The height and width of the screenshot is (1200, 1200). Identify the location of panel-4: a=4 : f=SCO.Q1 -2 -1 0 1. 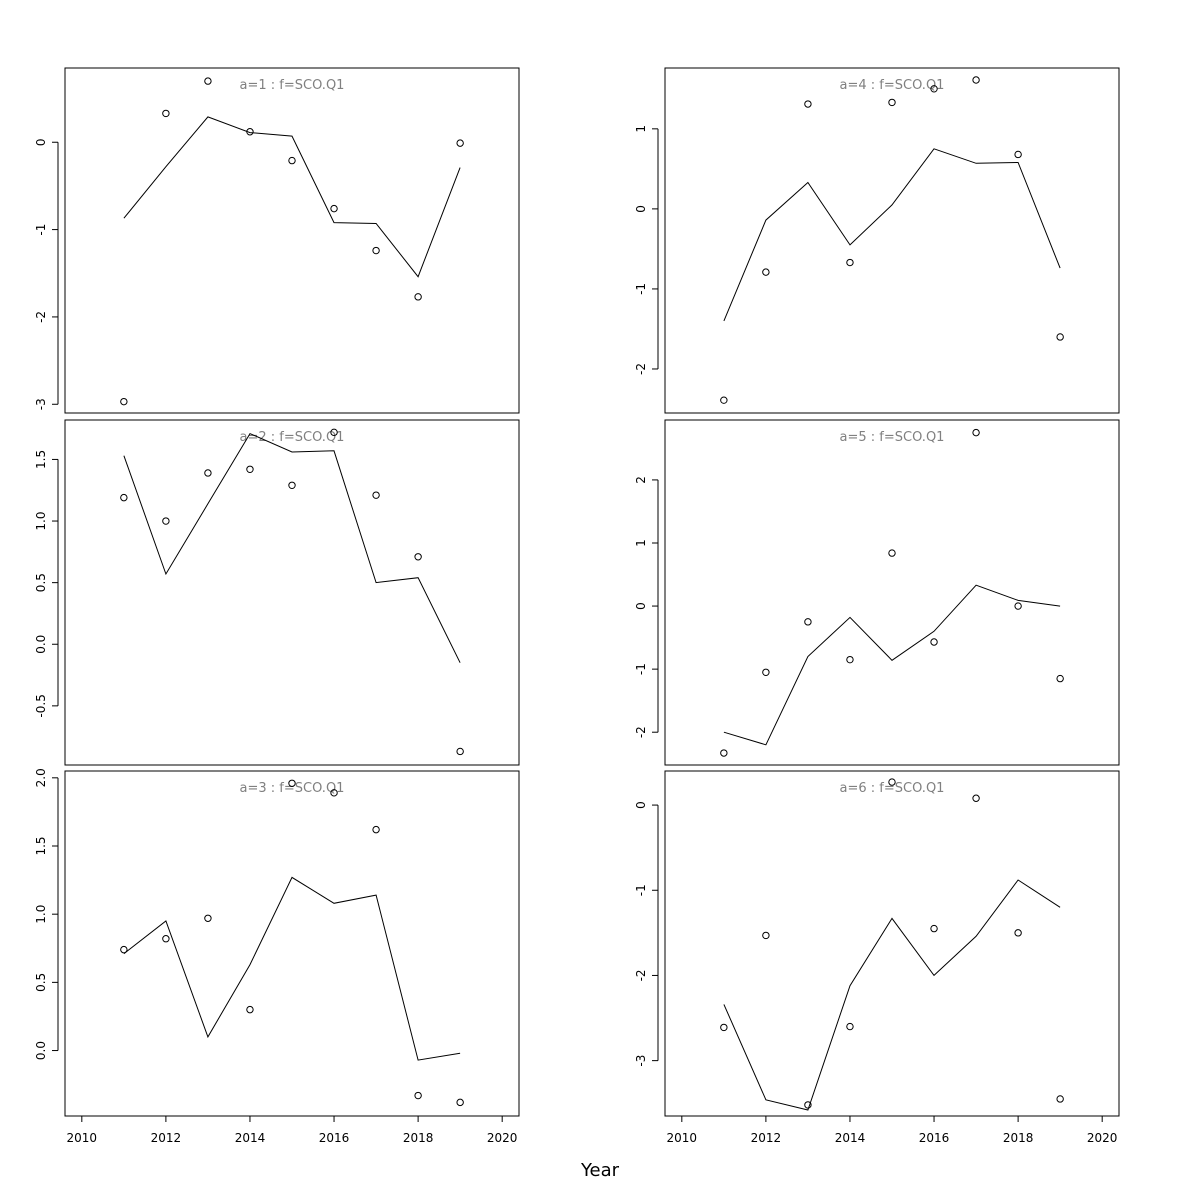
(877, 240).